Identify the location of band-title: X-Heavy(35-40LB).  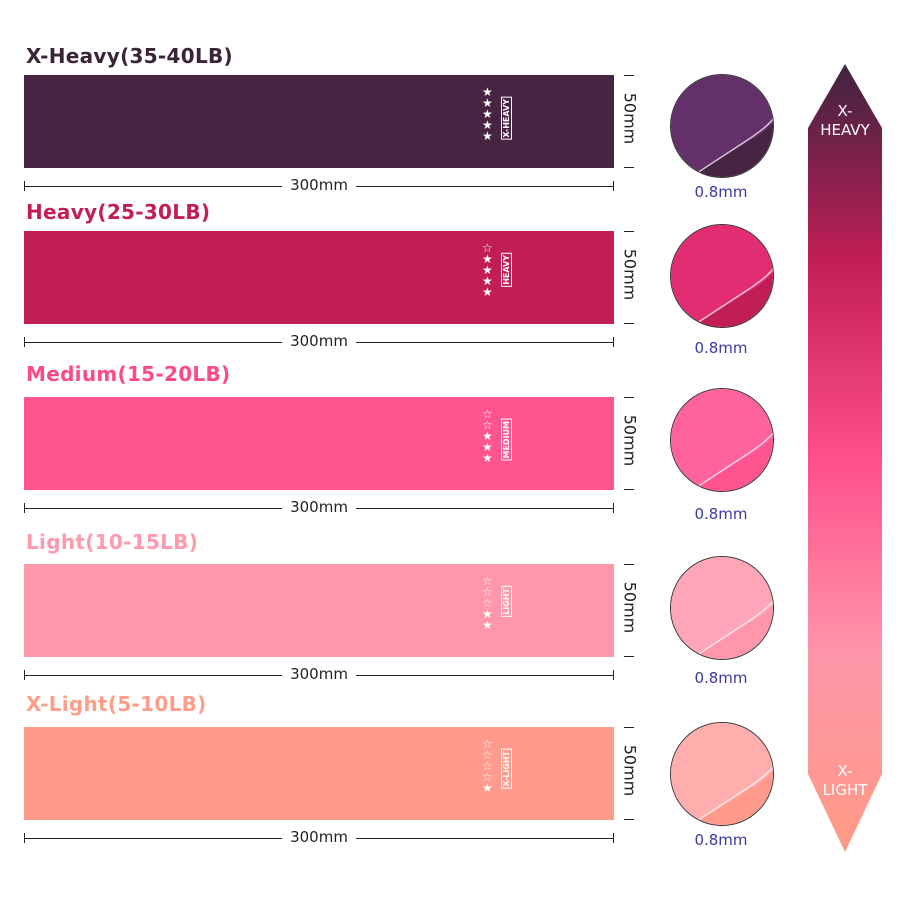
(129, 56).